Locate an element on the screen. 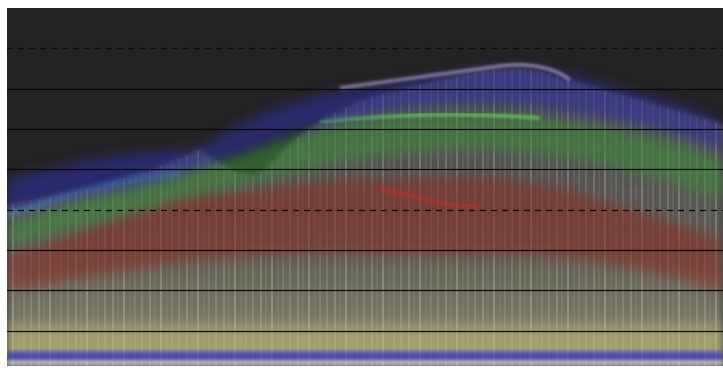 The image size is (723, 368). black-level-base is located at coordinates (365, 363).